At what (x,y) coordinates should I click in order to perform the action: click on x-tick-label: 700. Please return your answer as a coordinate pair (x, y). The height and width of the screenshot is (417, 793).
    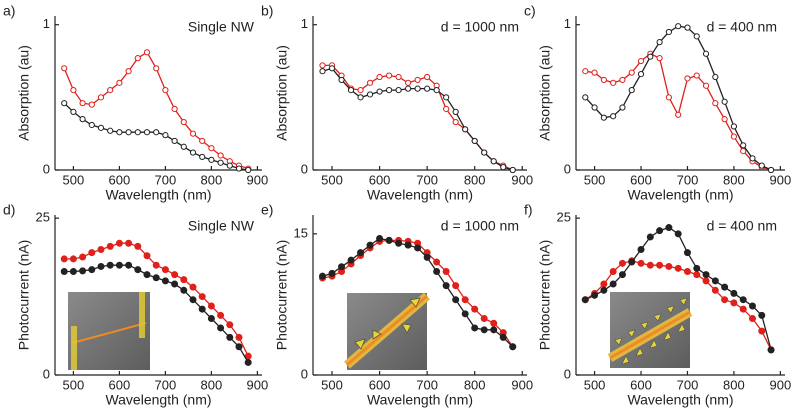
    Looking at the image, I should click on (427, 179).